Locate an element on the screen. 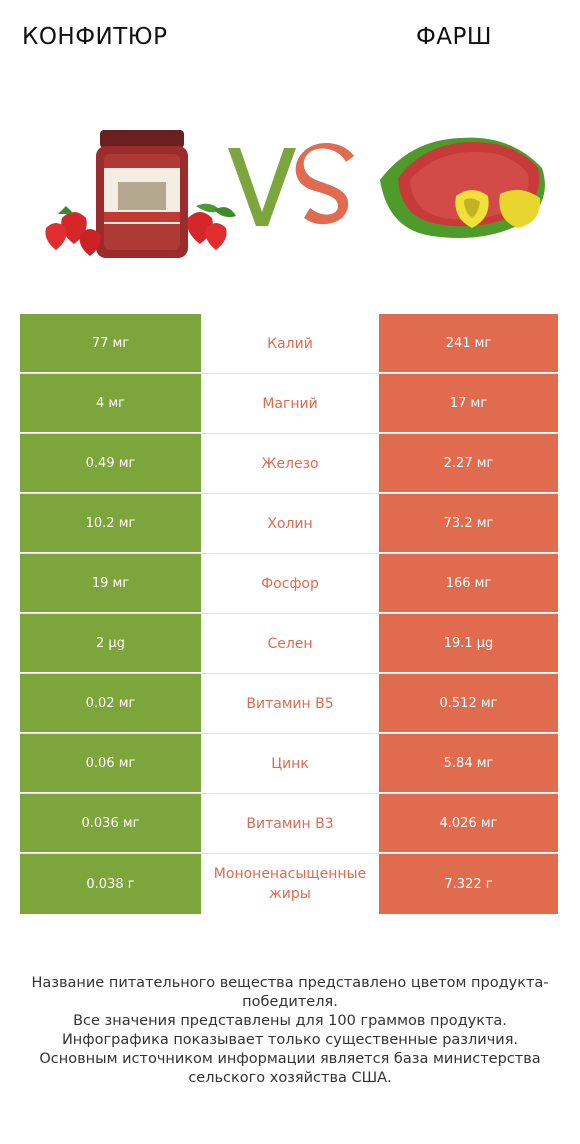 This screenshot has height=1144, width=580. right-value: 2.27 мг is located at coordinates (468, 463).